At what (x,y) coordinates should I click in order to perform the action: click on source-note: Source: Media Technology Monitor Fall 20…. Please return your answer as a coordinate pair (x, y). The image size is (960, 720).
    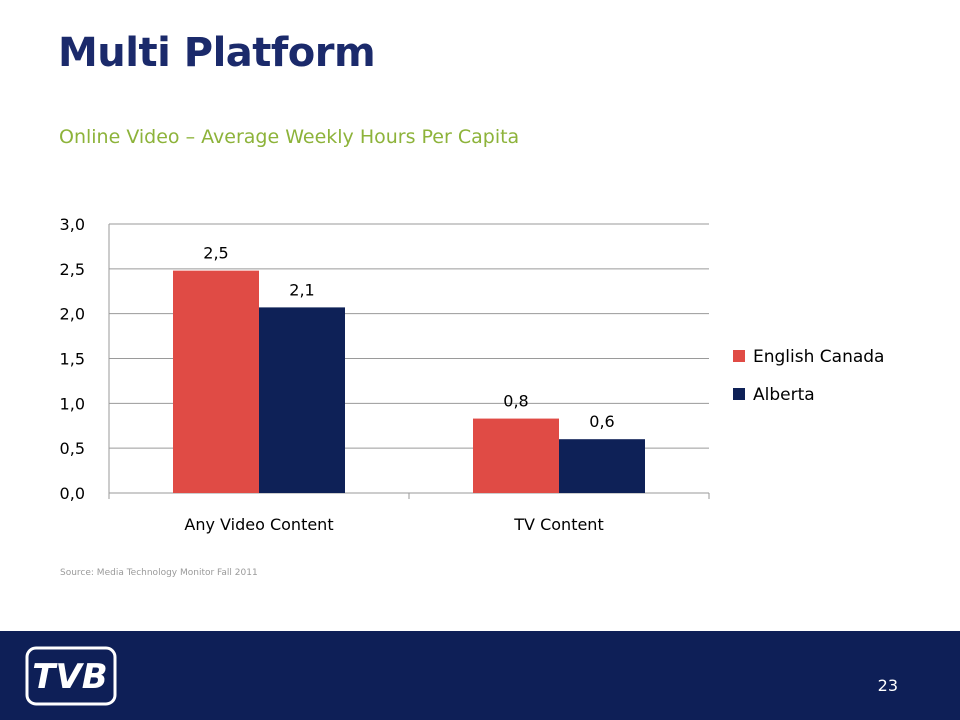
    Looking at the image, I should click on (159, 573).